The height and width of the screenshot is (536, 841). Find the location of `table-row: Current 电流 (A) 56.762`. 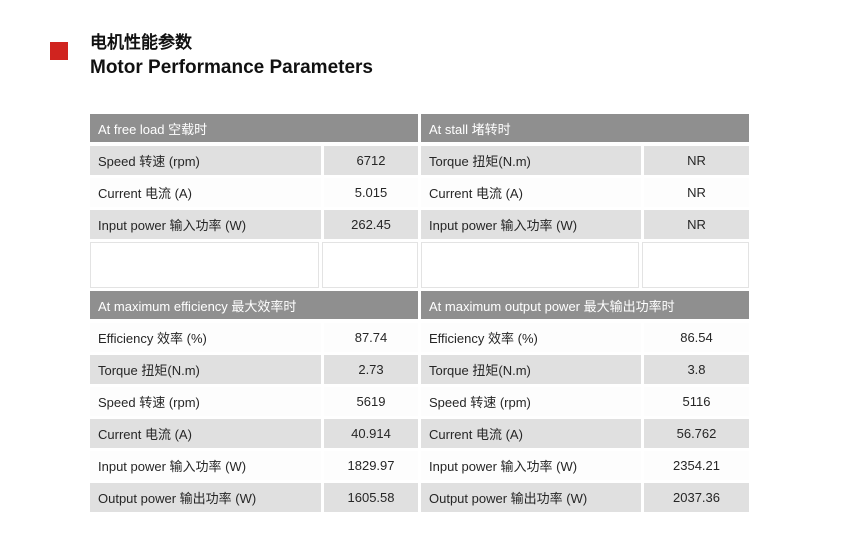

table-row: Current 电流 (A) 56.762 is located at coordinates (585, 433).